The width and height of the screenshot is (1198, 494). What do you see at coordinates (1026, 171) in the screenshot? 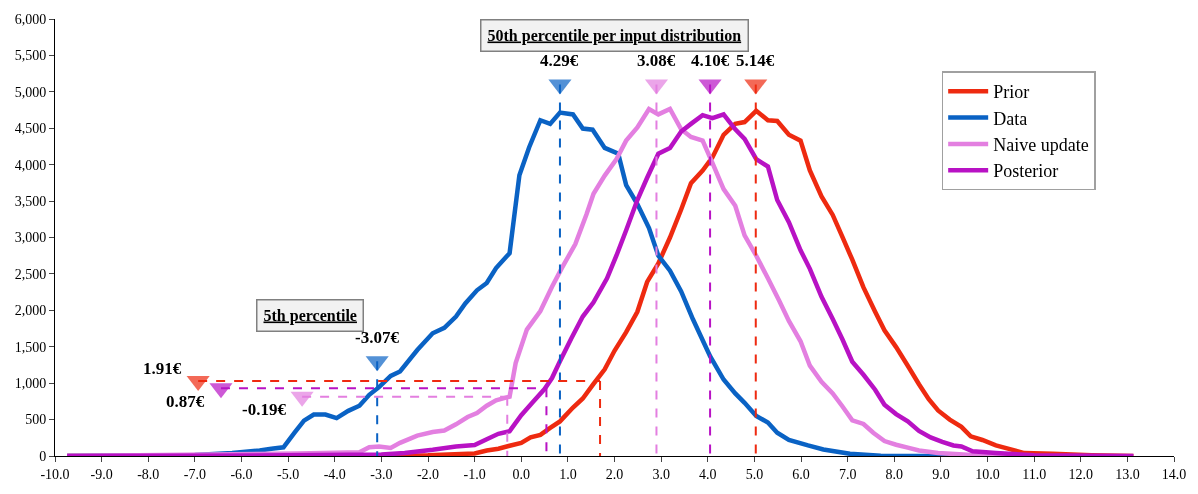
I see `legend-label: Posterior` at bounding box center [1026, 171].